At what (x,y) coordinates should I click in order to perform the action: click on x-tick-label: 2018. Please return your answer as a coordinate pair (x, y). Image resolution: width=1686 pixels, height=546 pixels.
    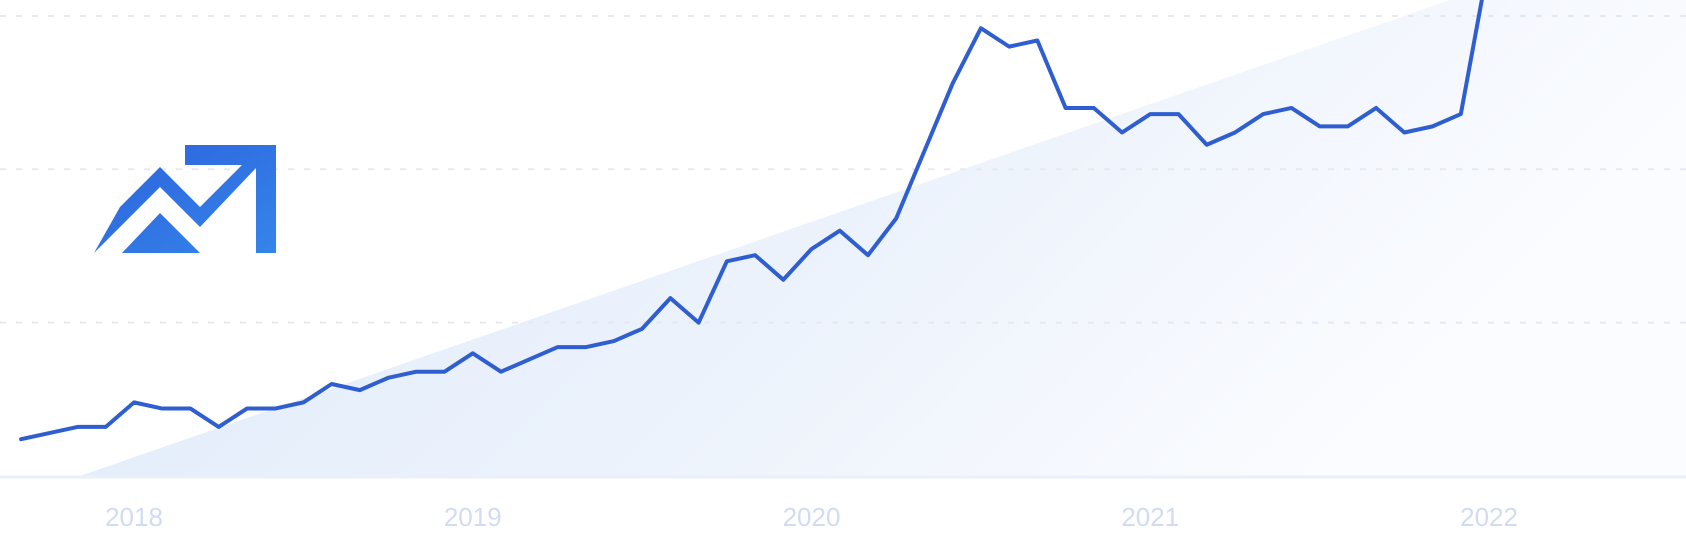
    Looking at the image, I should click on (134, 517).